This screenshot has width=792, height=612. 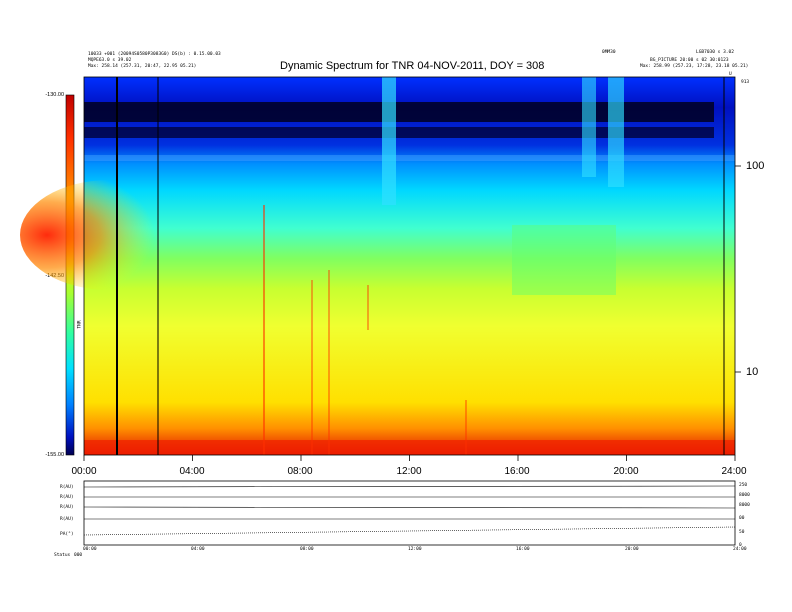 What do you see at coordinates (198, 549) in the screenshot?
I see `lower-x-tick-0400: 04:00` at bounding box center [198, 549].